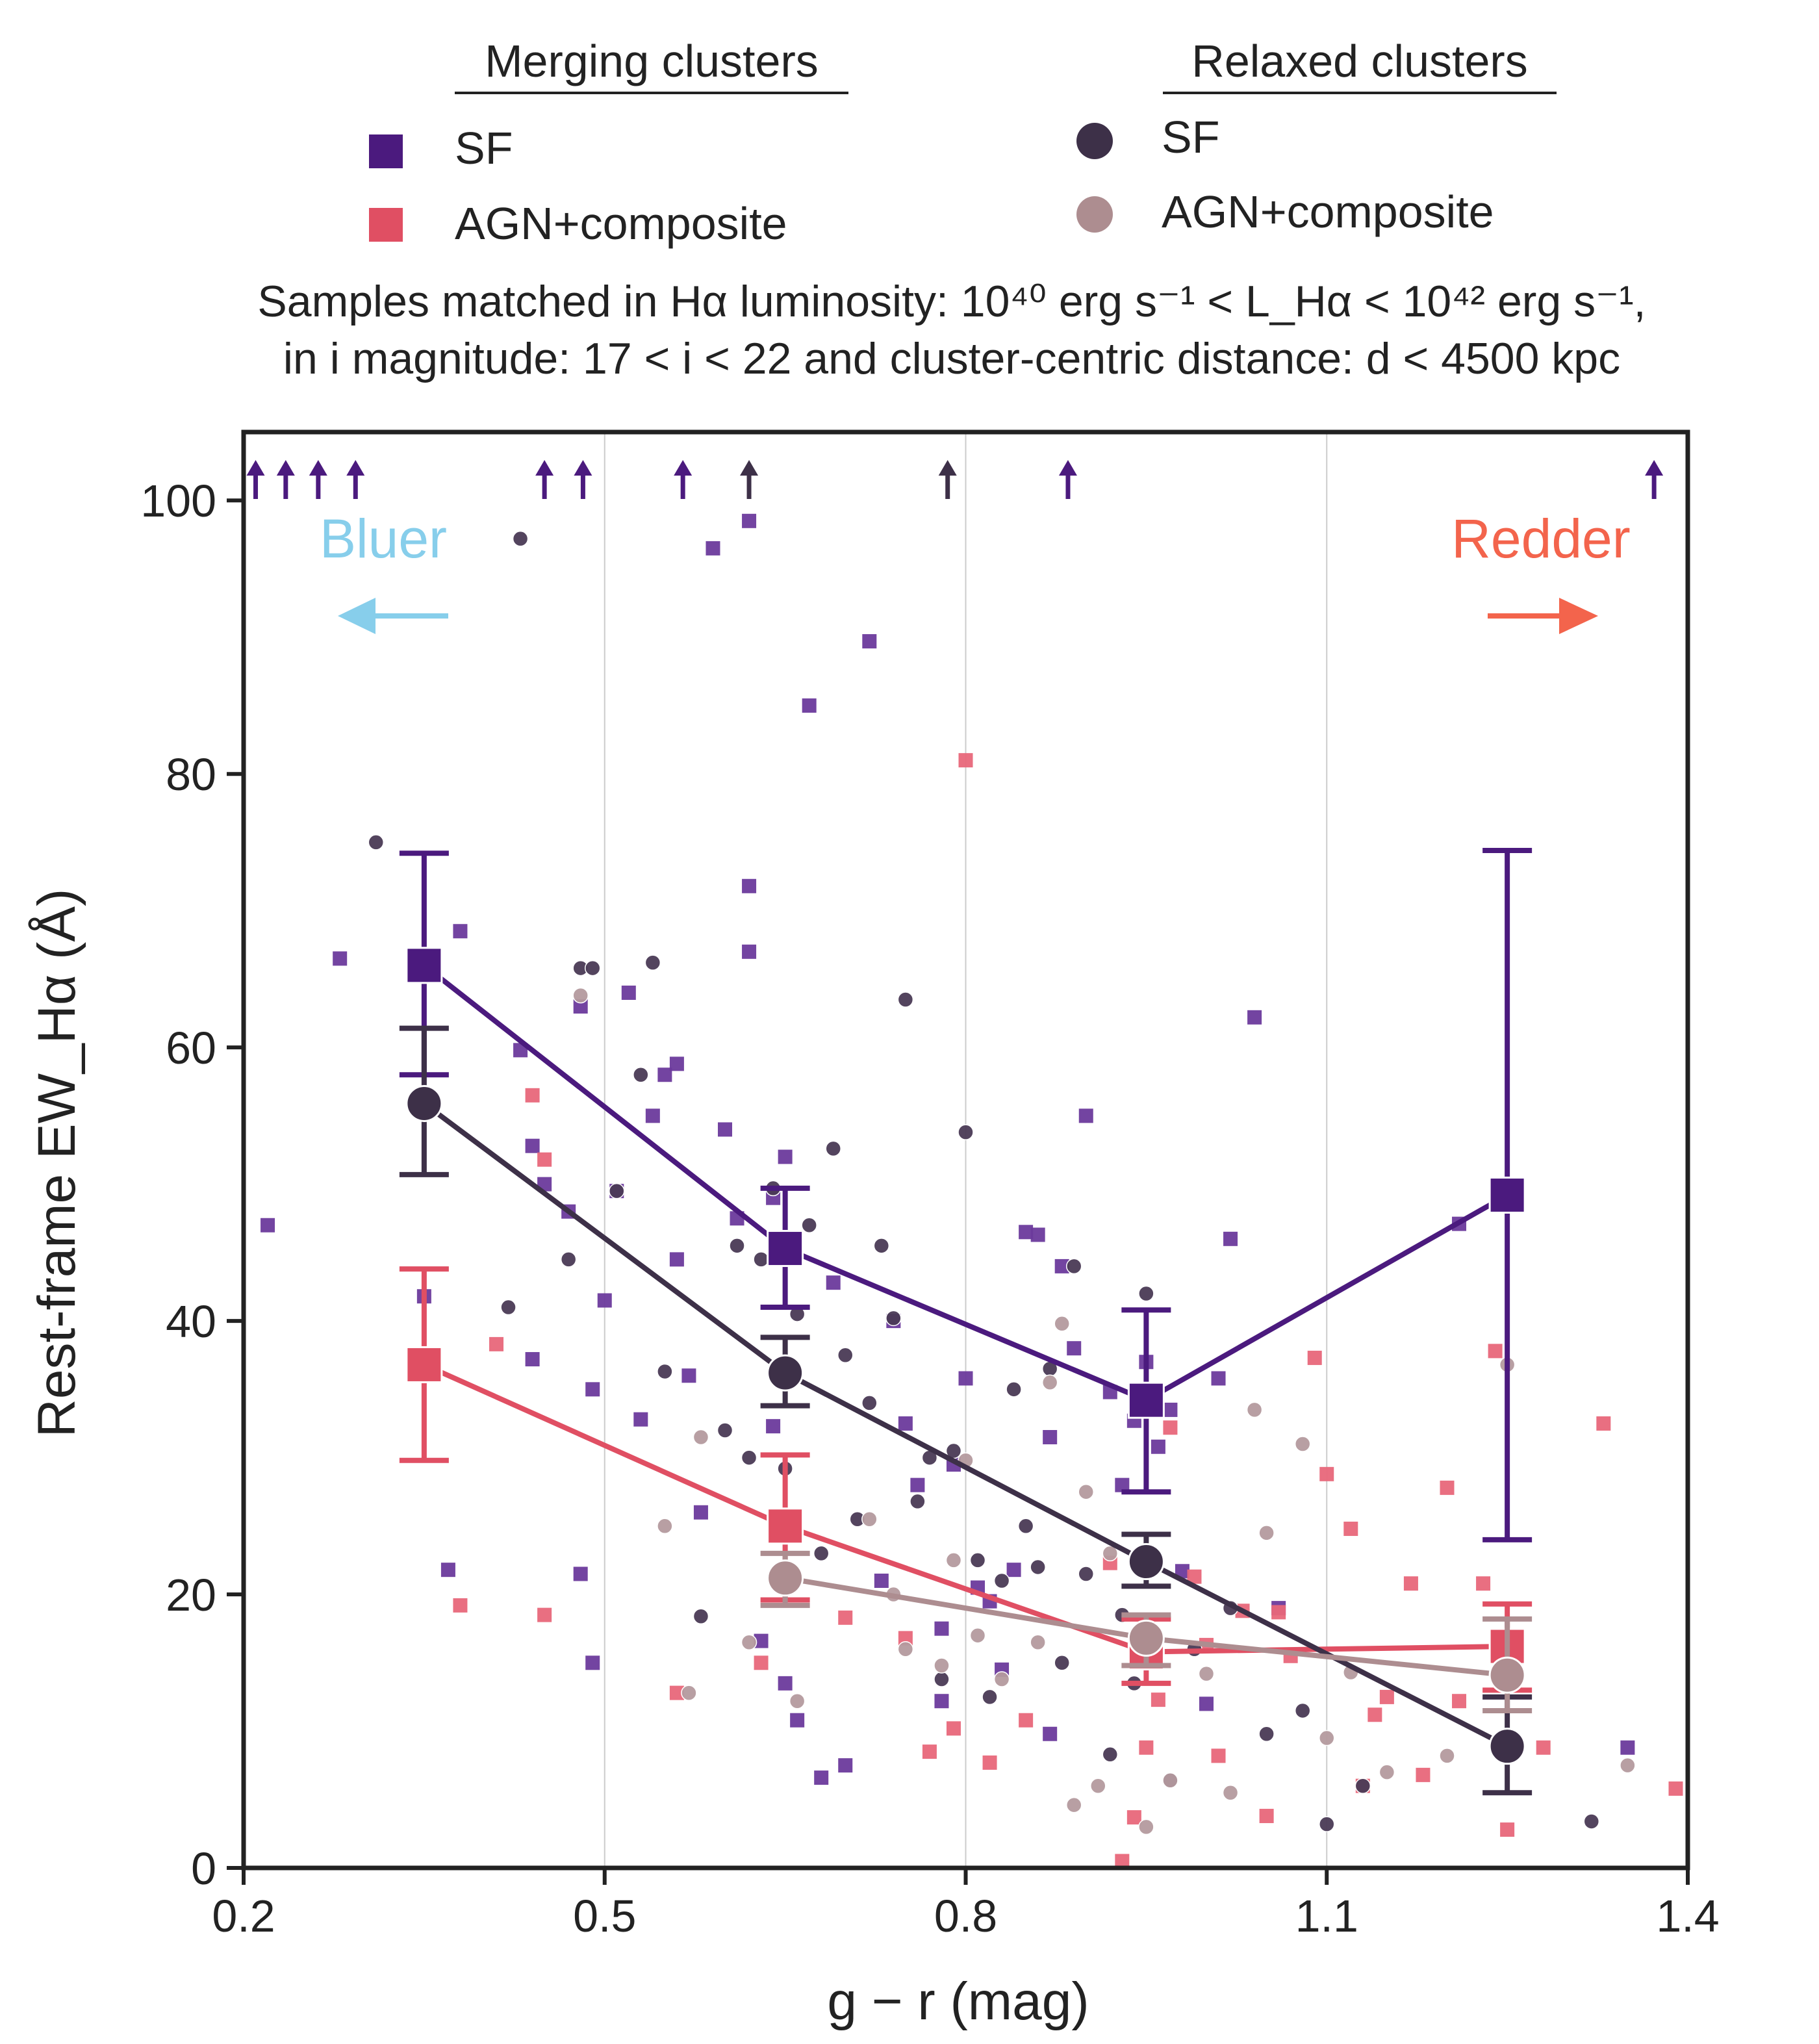 This screenshot has width=1819, height=2044. I want to click on annotation-bluer-text: Bluer, so click(383, 538).